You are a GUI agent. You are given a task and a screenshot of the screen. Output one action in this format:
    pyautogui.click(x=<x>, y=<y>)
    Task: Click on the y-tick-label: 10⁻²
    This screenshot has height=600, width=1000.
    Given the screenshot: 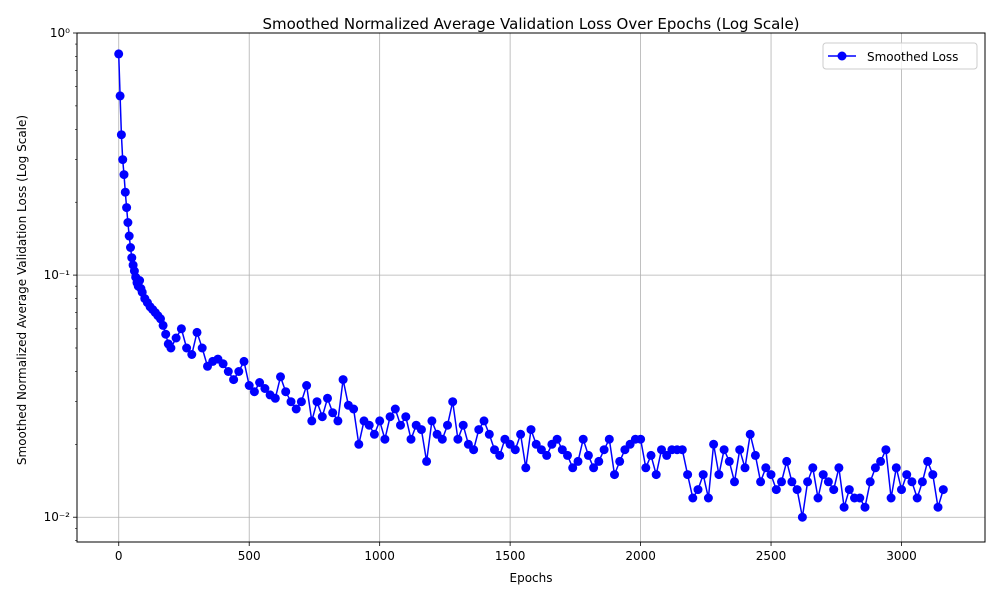 What is the action you would take?
    pyautogui.click(x=57, y=517)
    